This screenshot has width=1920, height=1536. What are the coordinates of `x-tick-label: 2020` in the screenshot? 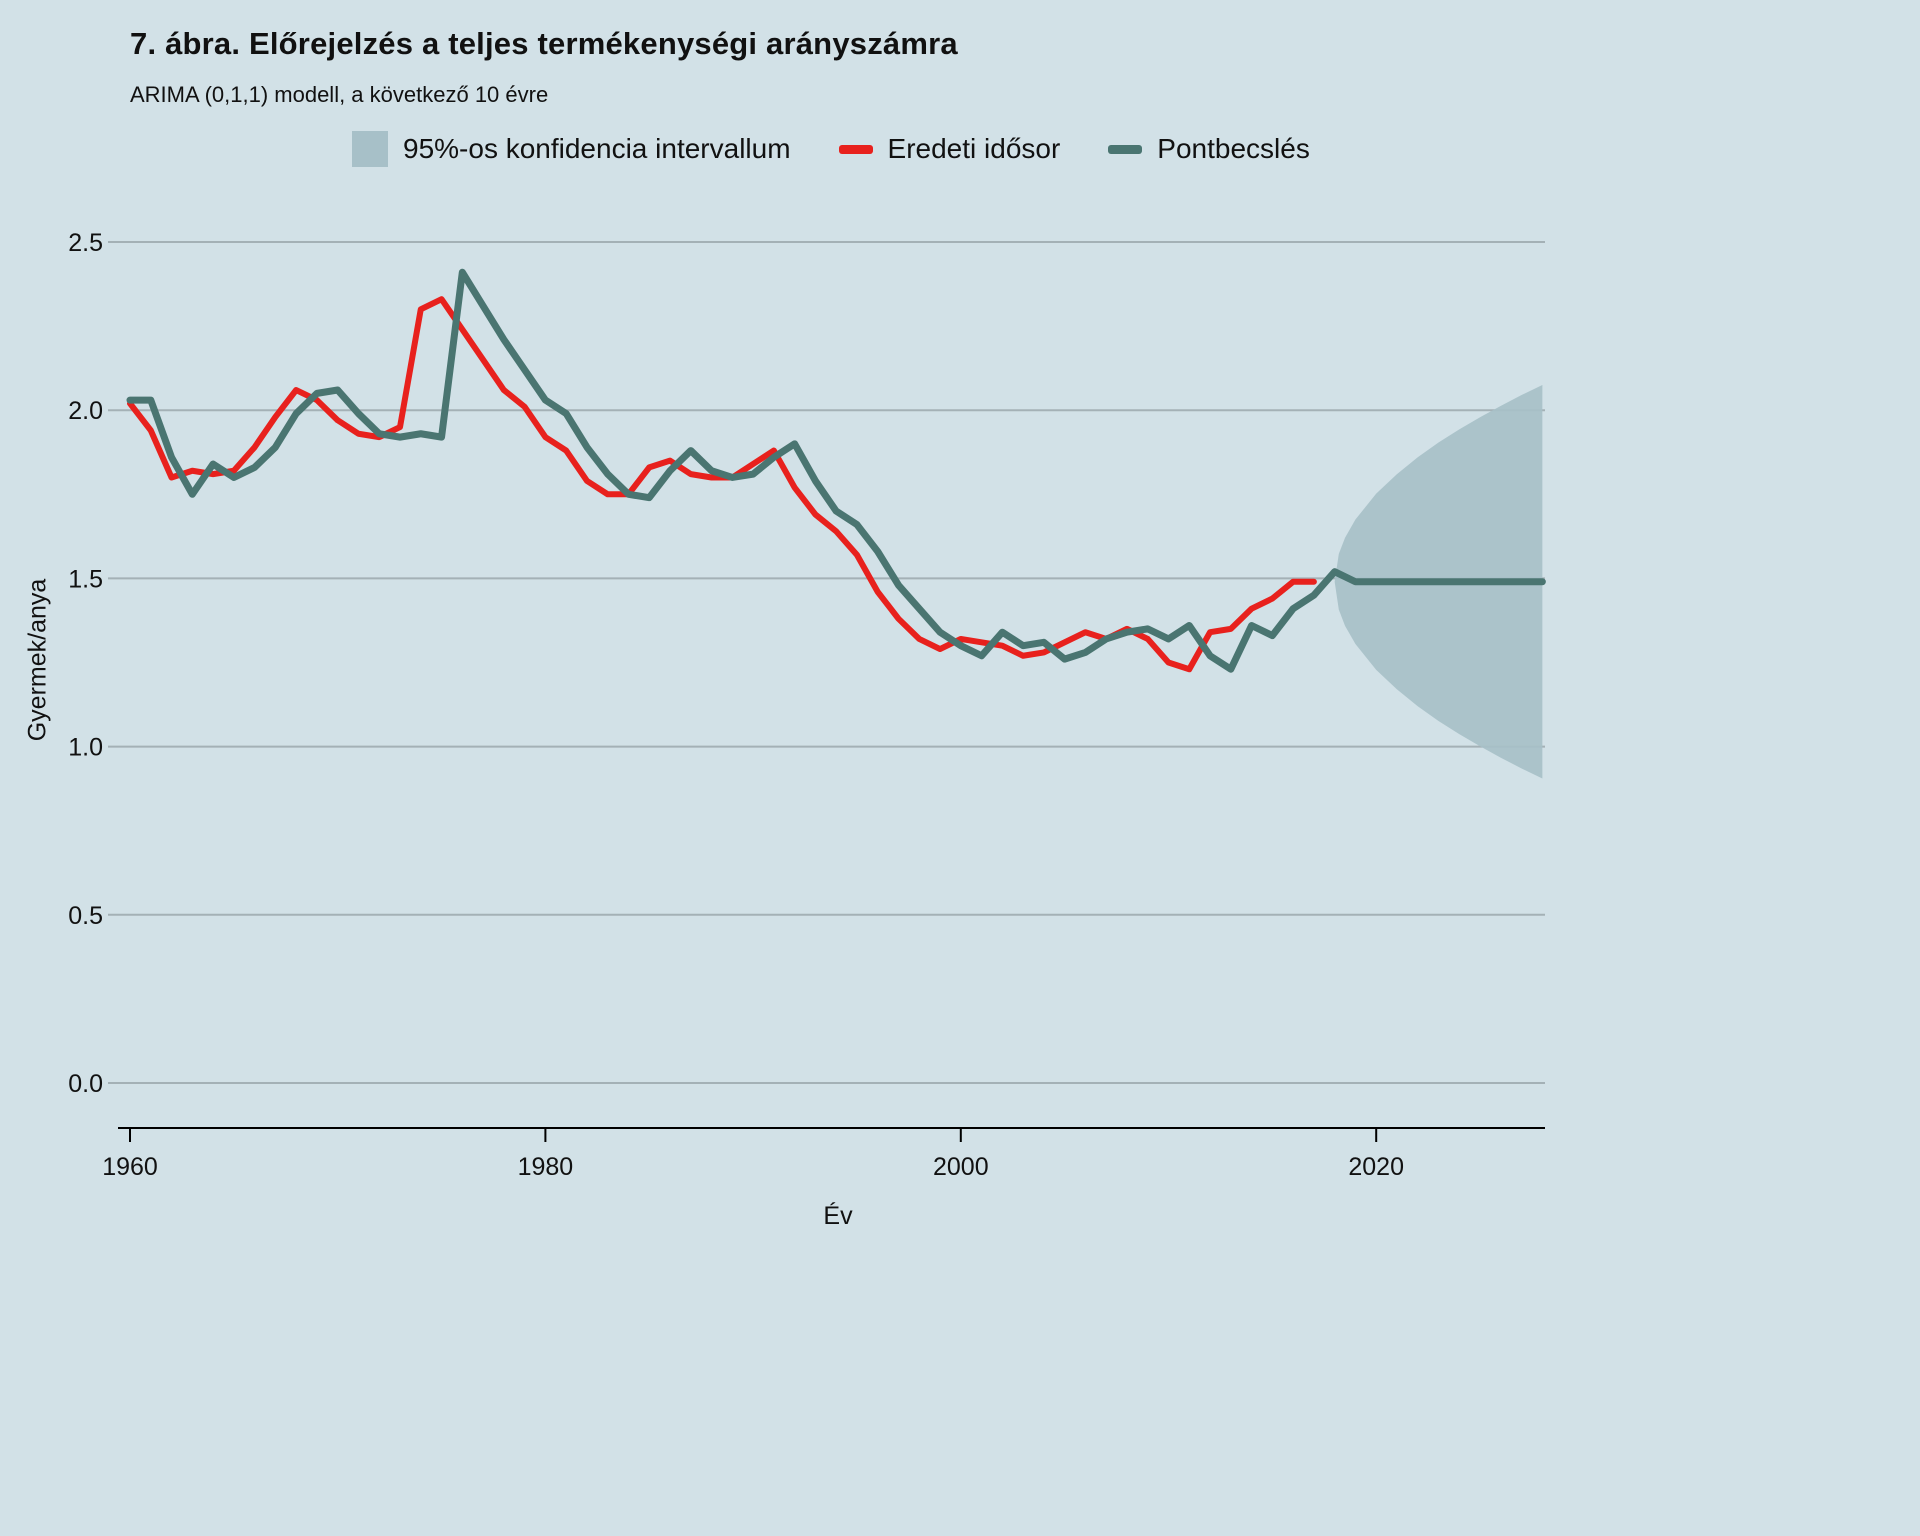 It's located at (1376, 1167).